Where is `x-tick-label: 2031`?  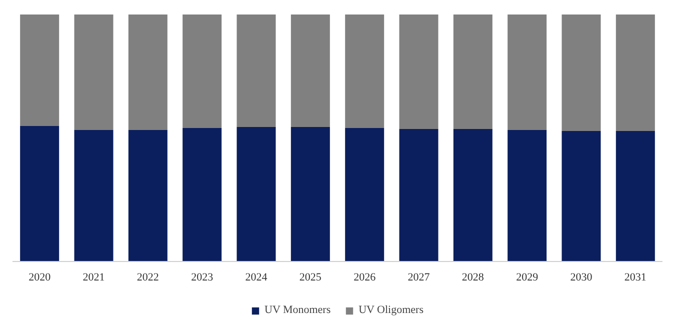
x-tick-label: 2031 is located at coordinates (635, 277).